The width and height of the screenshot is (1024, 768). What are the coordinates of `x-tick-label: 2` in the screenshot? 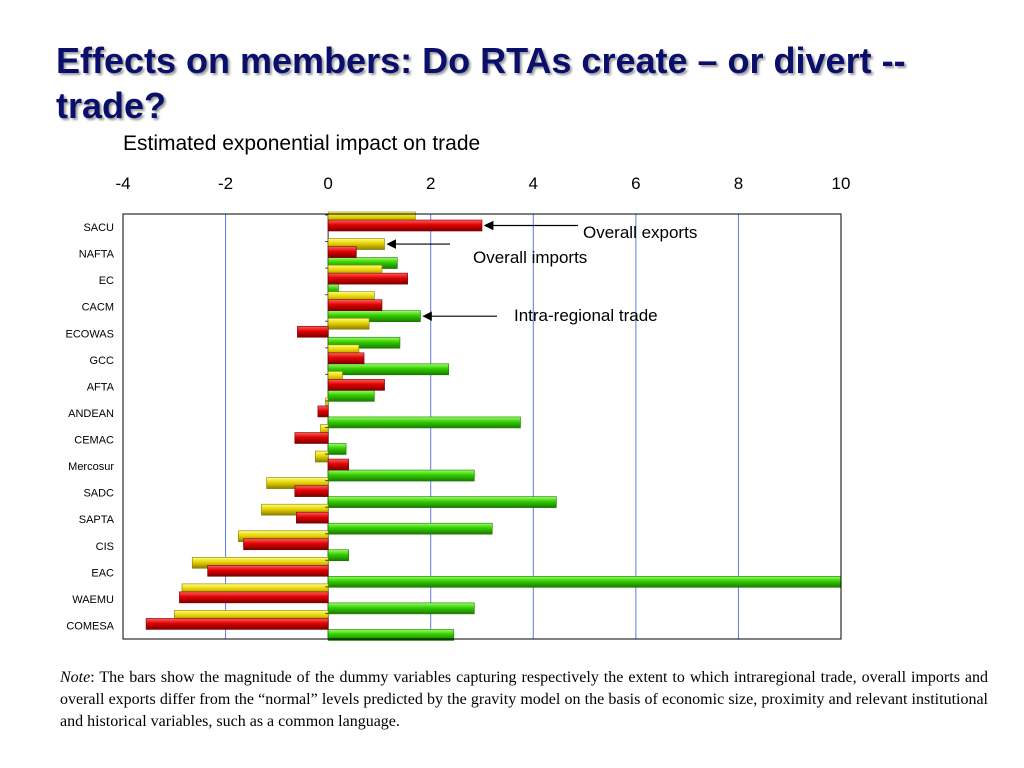 It's located at (430, 183).